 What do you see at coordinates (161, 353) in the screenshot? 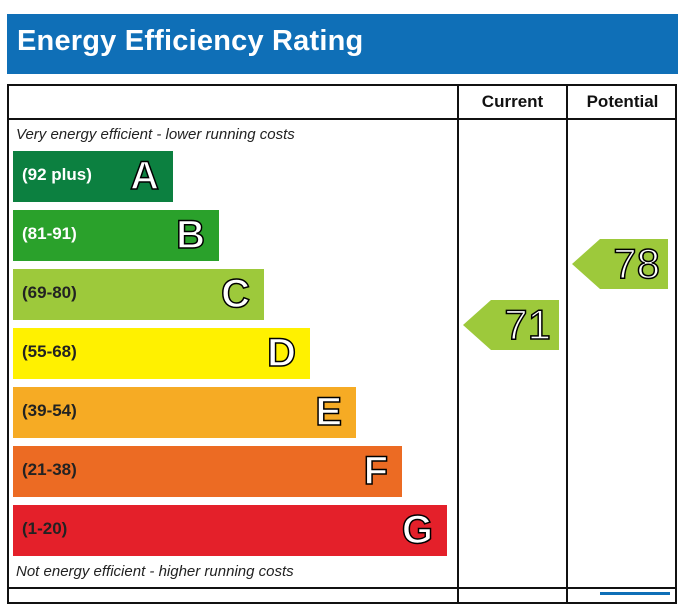
I see `band-d: (55-68) D` at bounding box center [161, 353].